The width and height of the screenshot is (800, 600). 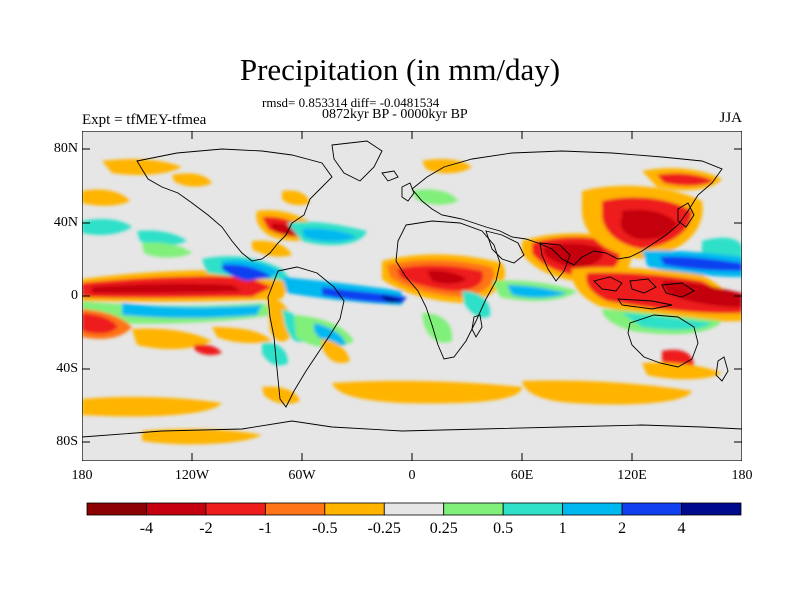 I want to click on chart-title: Precipitation (in mm/day), so click(x=400, y=69).